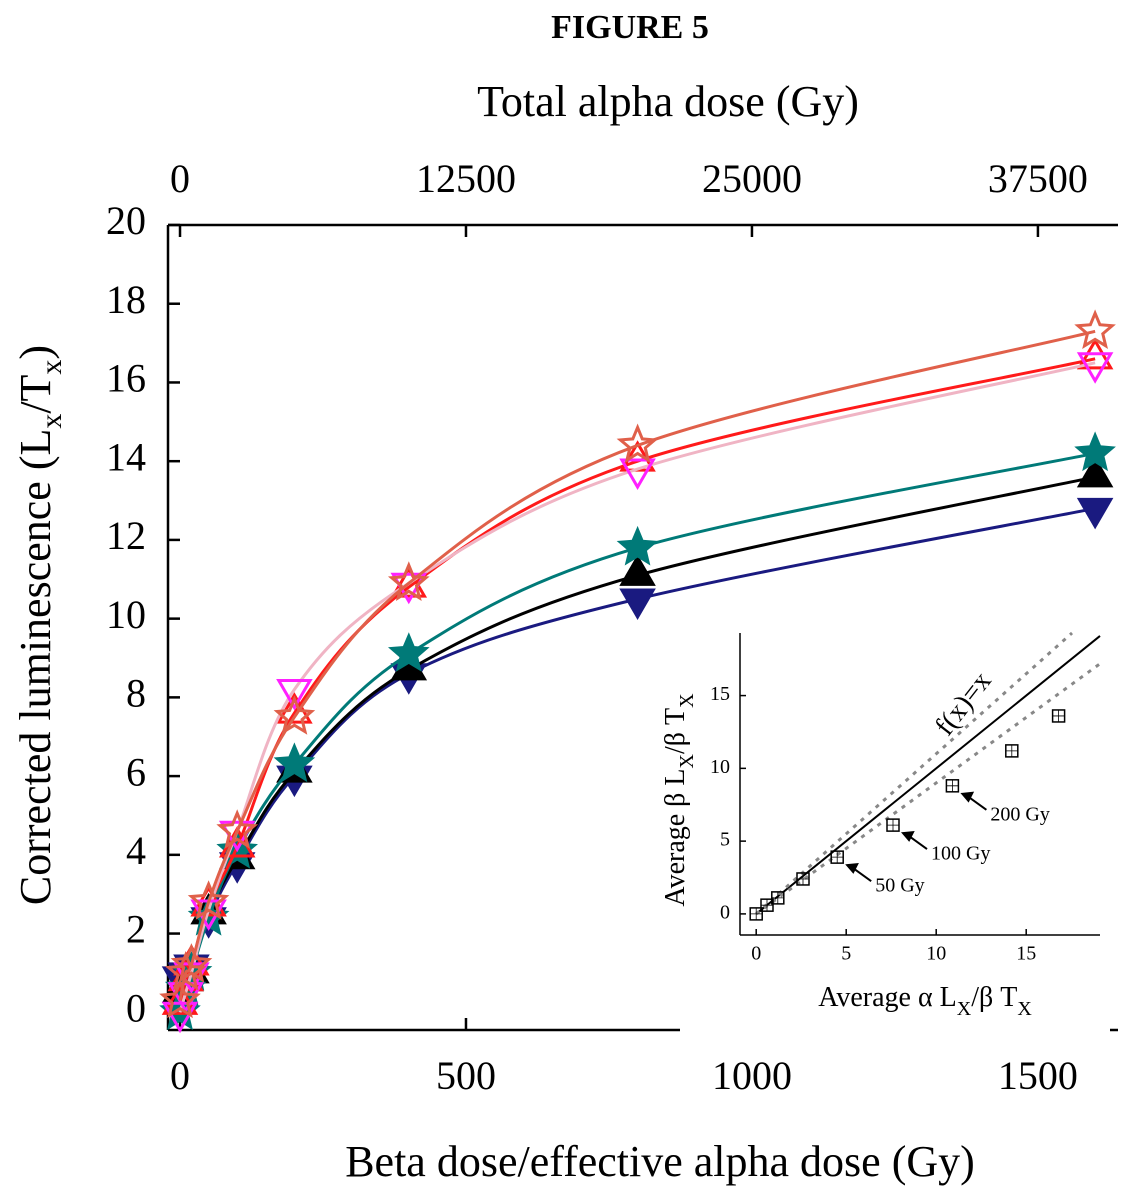 The image size is (1144, 1195). I want to click on label-part: Average α L, so click(887, 997).